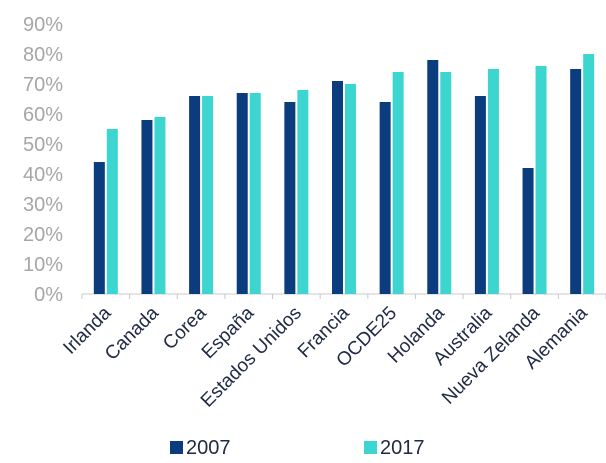 The height and width of the screenshot is (463, 606). Describe the element at coordinates (343, 296) in the screenshot. I see `x-axis` at that location.